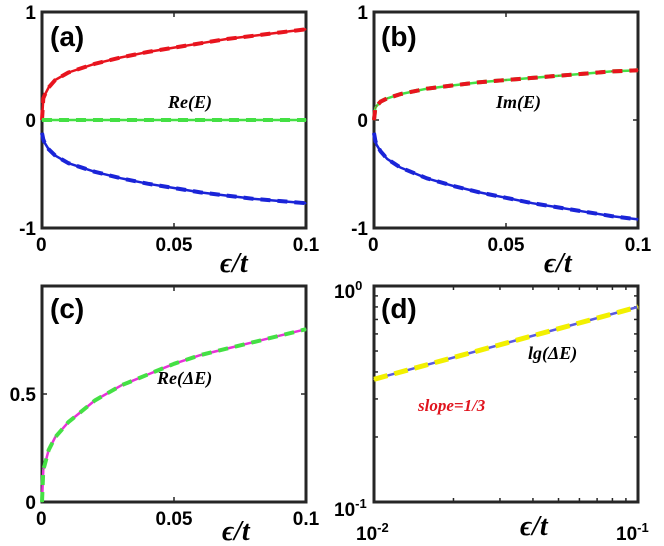 The image size is (664, 546). Describe the element at coordinates (30, 503) in the screenshot. I see `panel-c-ytick-label-0: 0` at that location.